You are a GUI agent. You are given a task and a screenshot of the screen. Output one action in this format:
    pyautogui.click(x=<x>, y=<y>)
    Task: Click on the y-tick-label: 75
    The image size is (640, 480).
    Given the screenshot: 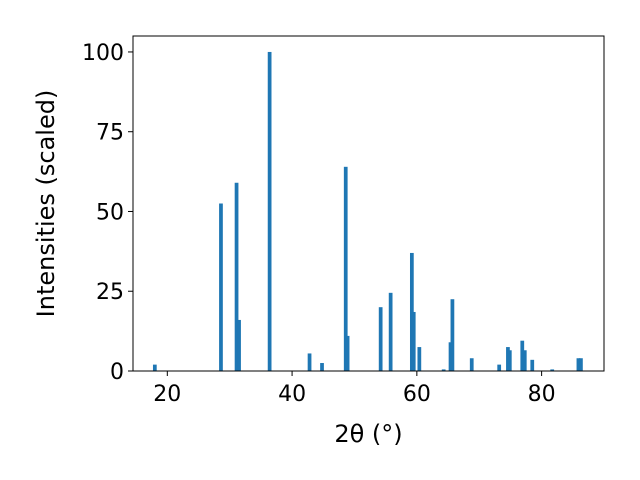 What is the action you would take?
    pyautogui.click(x=110, y=133)
    